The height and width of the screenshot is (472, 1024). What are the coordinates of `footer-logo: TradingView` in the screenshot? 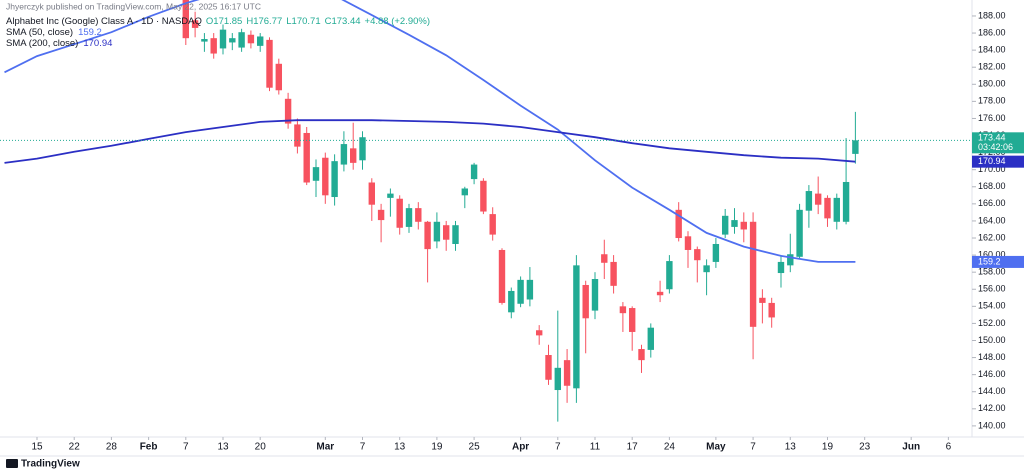 It's located at (43, 464).